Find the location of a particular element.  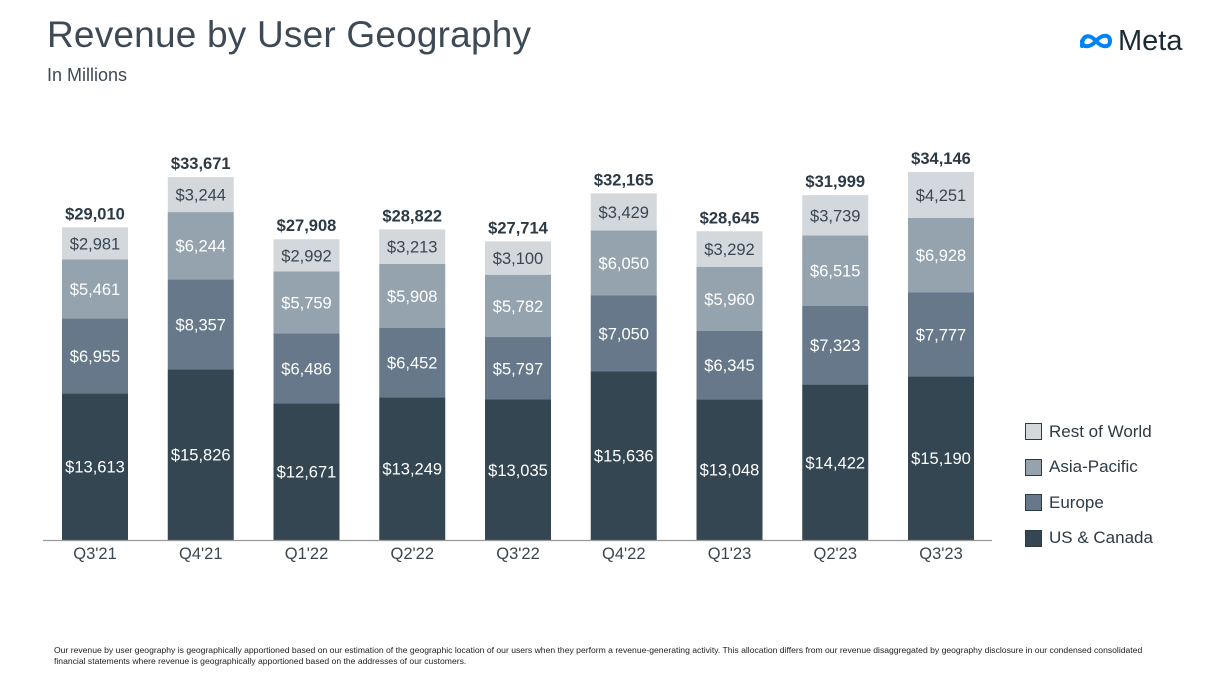

chart-subtitle: In Millions is located at coordinates (87, 75).